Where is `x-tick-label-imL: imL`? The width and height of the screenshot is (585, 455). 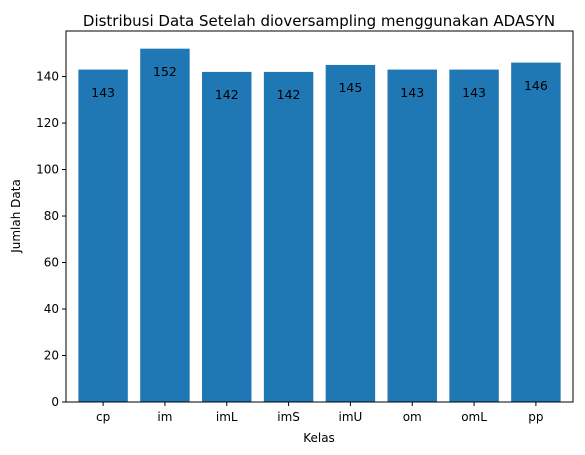
x-tick-label-imL: imL is located at coordinates (227, 417).